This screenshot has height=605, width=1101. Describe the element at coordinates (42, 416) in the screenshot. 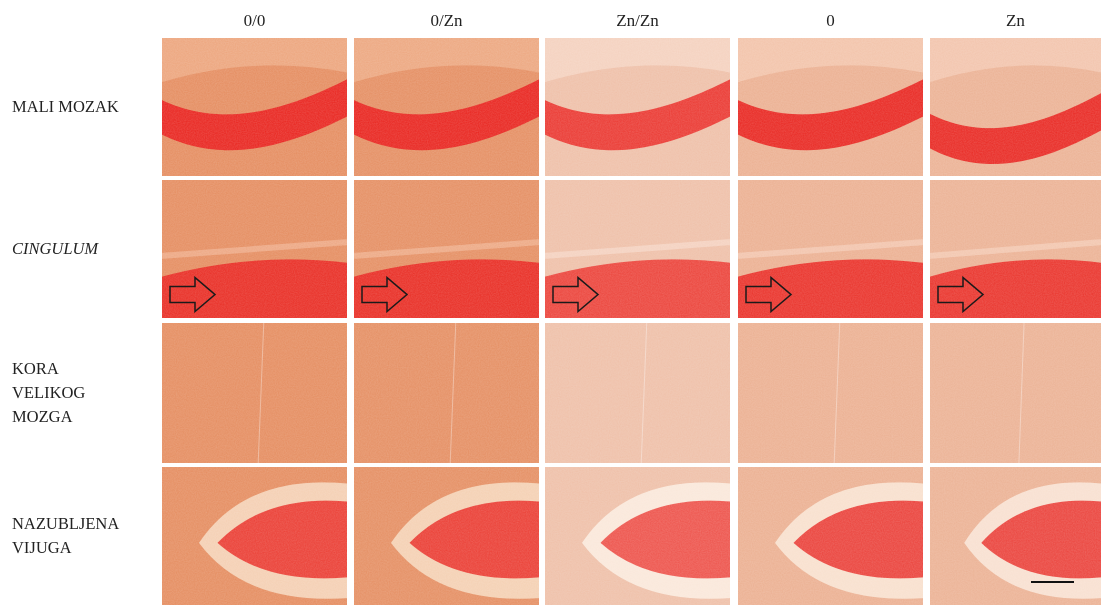

I see `row-label-line: MOZGA` at that location.